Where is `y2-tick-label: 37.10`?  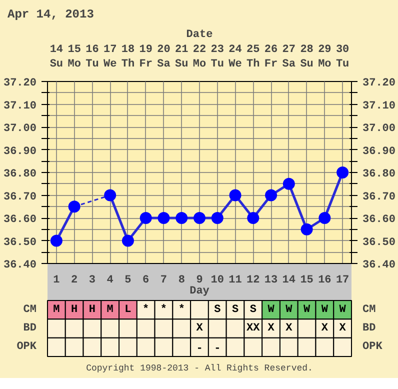 y2-tick-label: 37.10 is located at coordinates (379, 106).